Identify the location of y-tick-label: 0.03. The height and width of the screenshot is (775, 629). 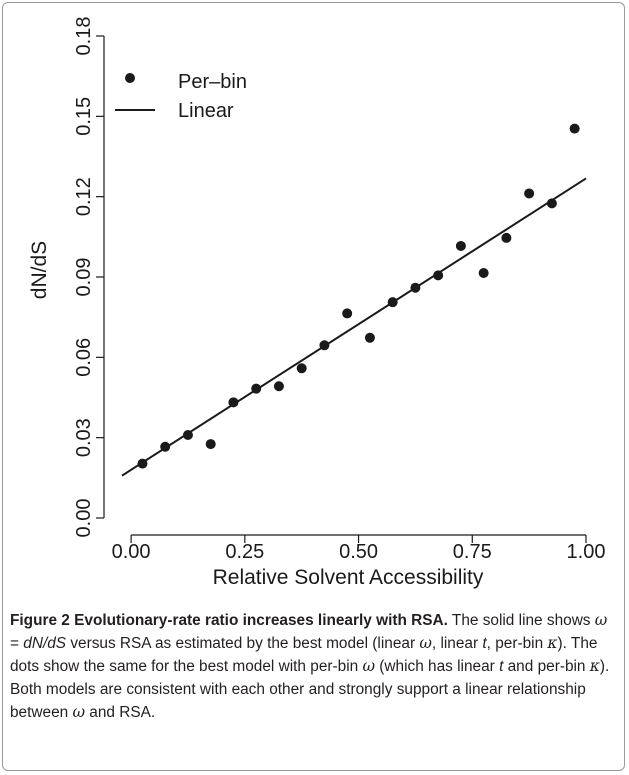
(84, 437).